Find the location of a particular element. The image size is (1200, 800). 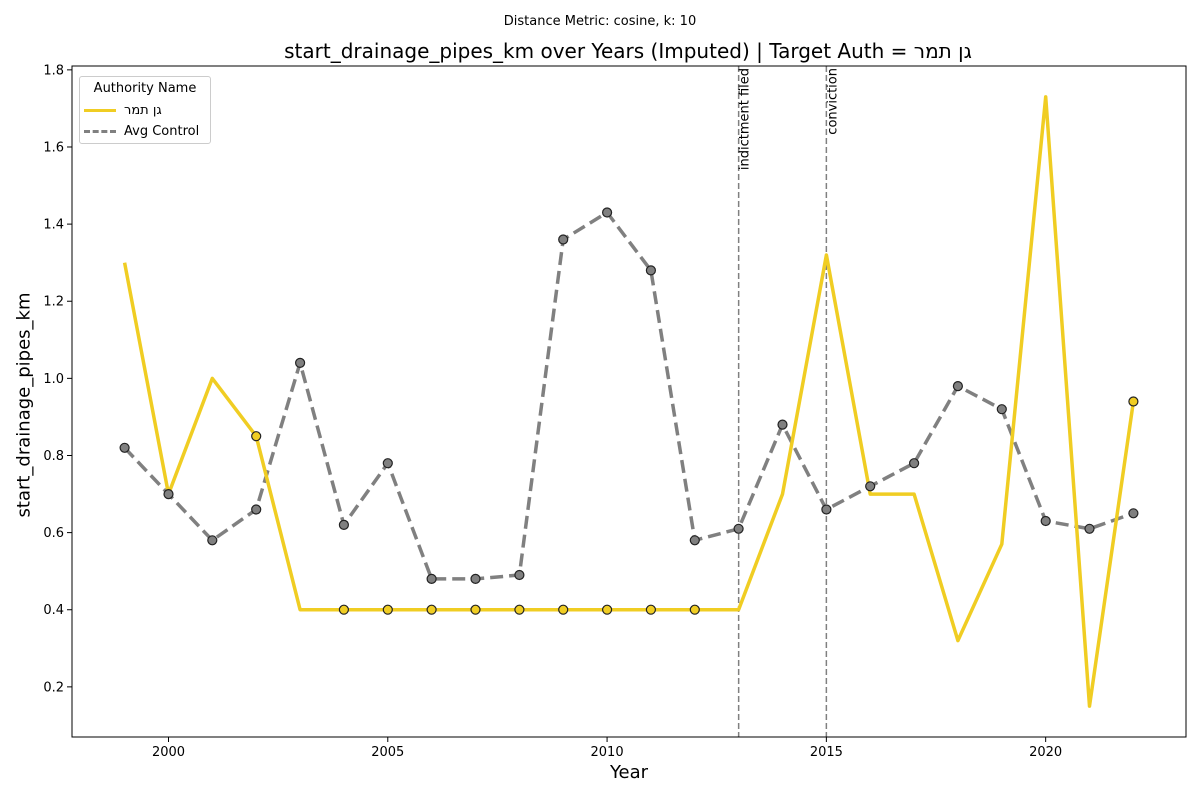

event-label: conviction is located at coordinates (832, 101).